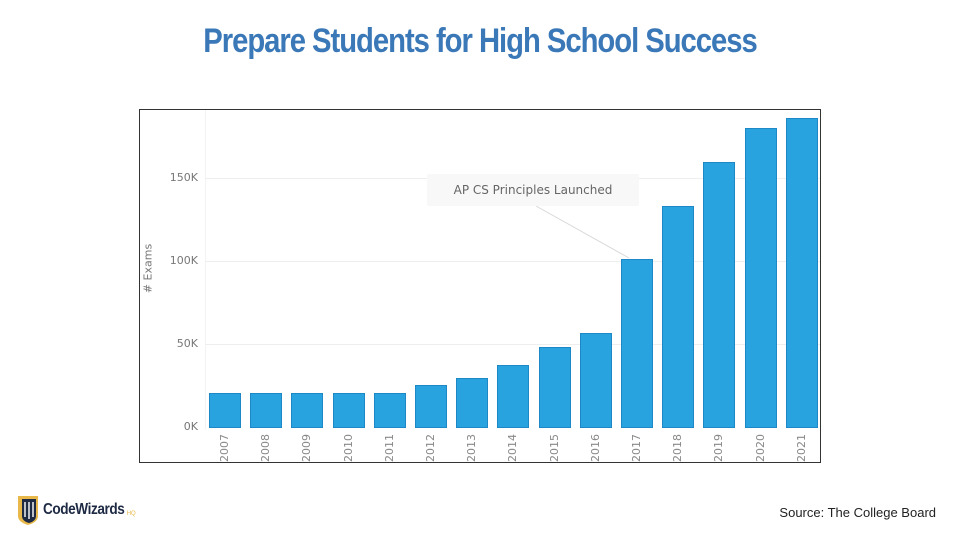 The image size is (960, 540). Describe the element at coordinates (390, 410) in the screenshot. I see `bar-2011` at that location.